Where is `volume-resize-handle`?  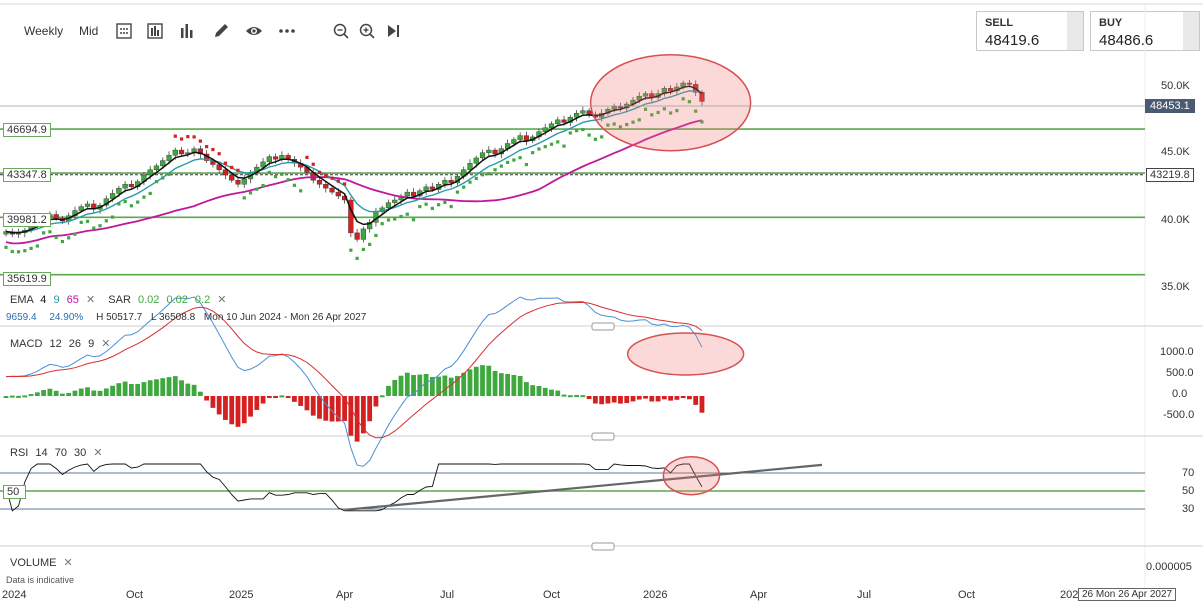
volume-resize-handle is located at coordinates (603, 546).